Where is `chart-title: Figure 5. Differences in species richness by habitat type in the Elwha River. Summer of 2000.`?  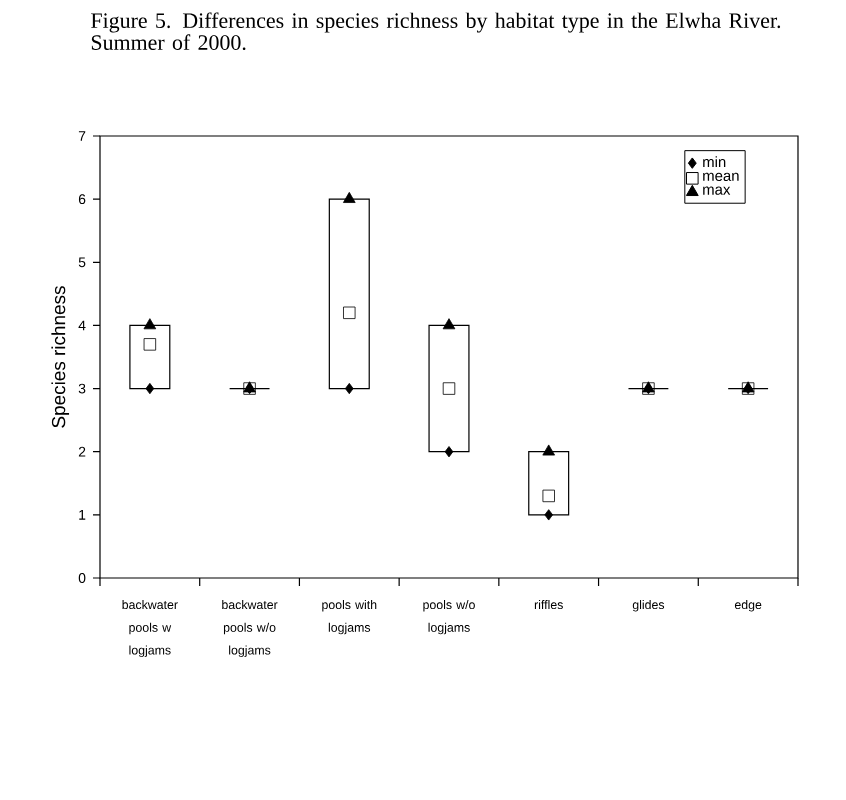 chart-title: Figure 5. Differences in species richness by habitat type in the Elwha River. Summer of 2000. is located at coordinates (436, 31).